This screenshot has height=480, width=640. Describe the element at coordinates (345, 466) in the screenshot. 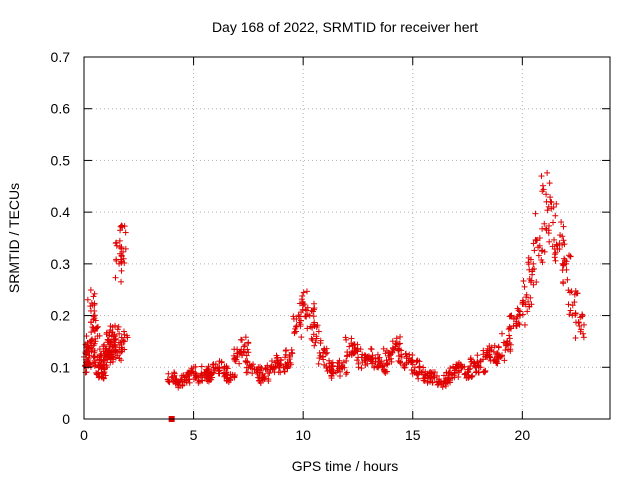

I see `x-axis-label: GPS time / hours` at that location.